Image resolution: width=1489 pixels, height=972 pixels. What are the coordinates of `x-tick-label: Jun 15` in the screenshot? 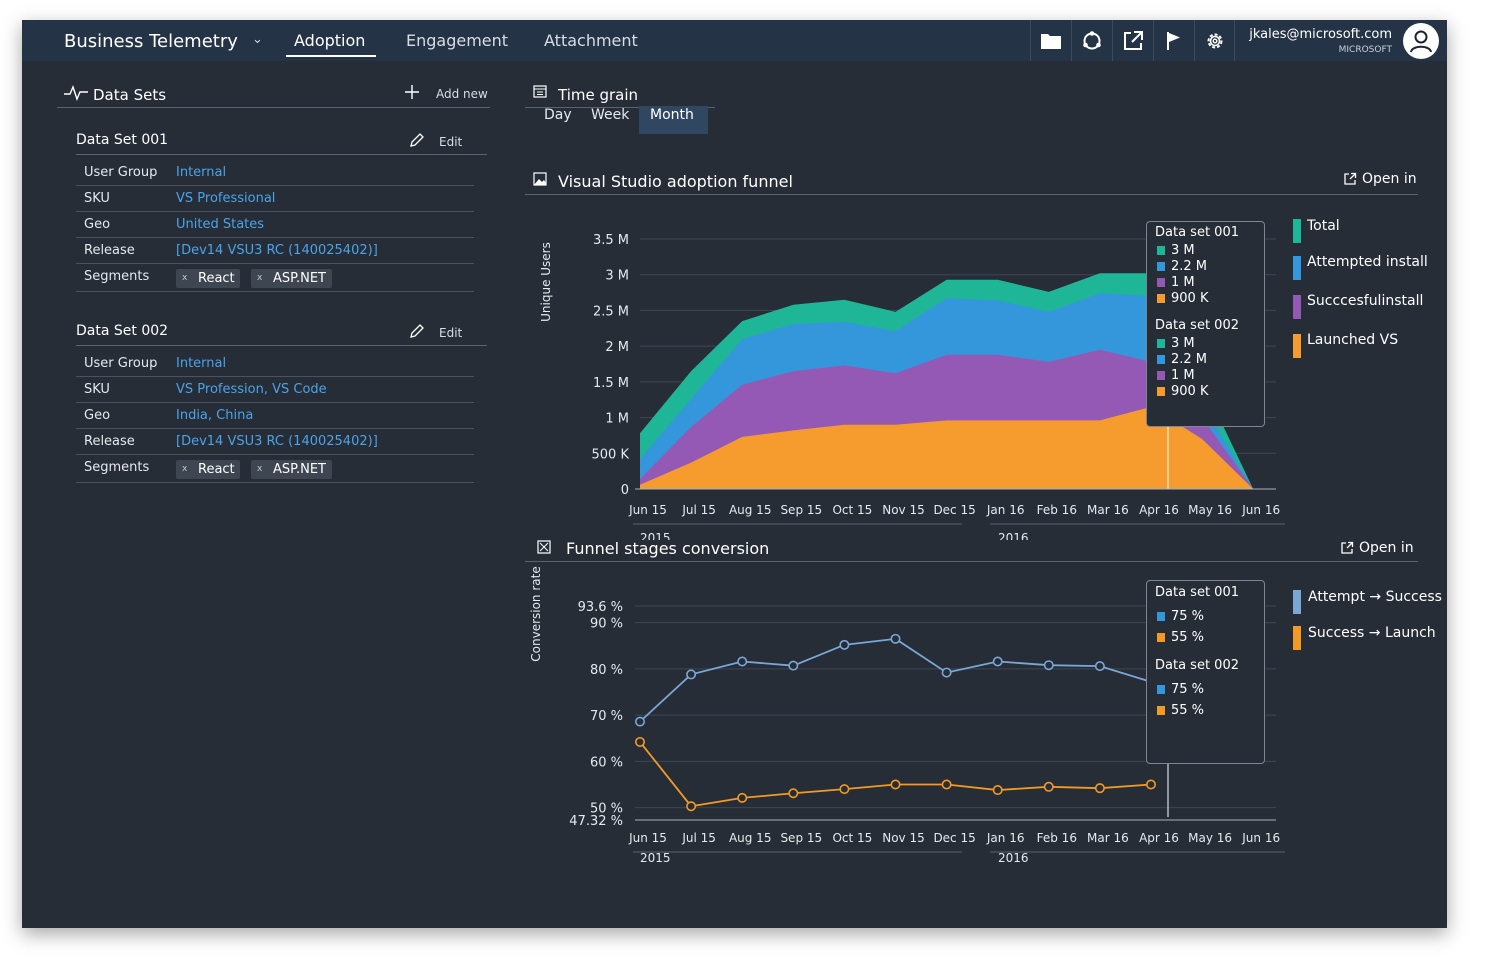 It's located at (647, 510).